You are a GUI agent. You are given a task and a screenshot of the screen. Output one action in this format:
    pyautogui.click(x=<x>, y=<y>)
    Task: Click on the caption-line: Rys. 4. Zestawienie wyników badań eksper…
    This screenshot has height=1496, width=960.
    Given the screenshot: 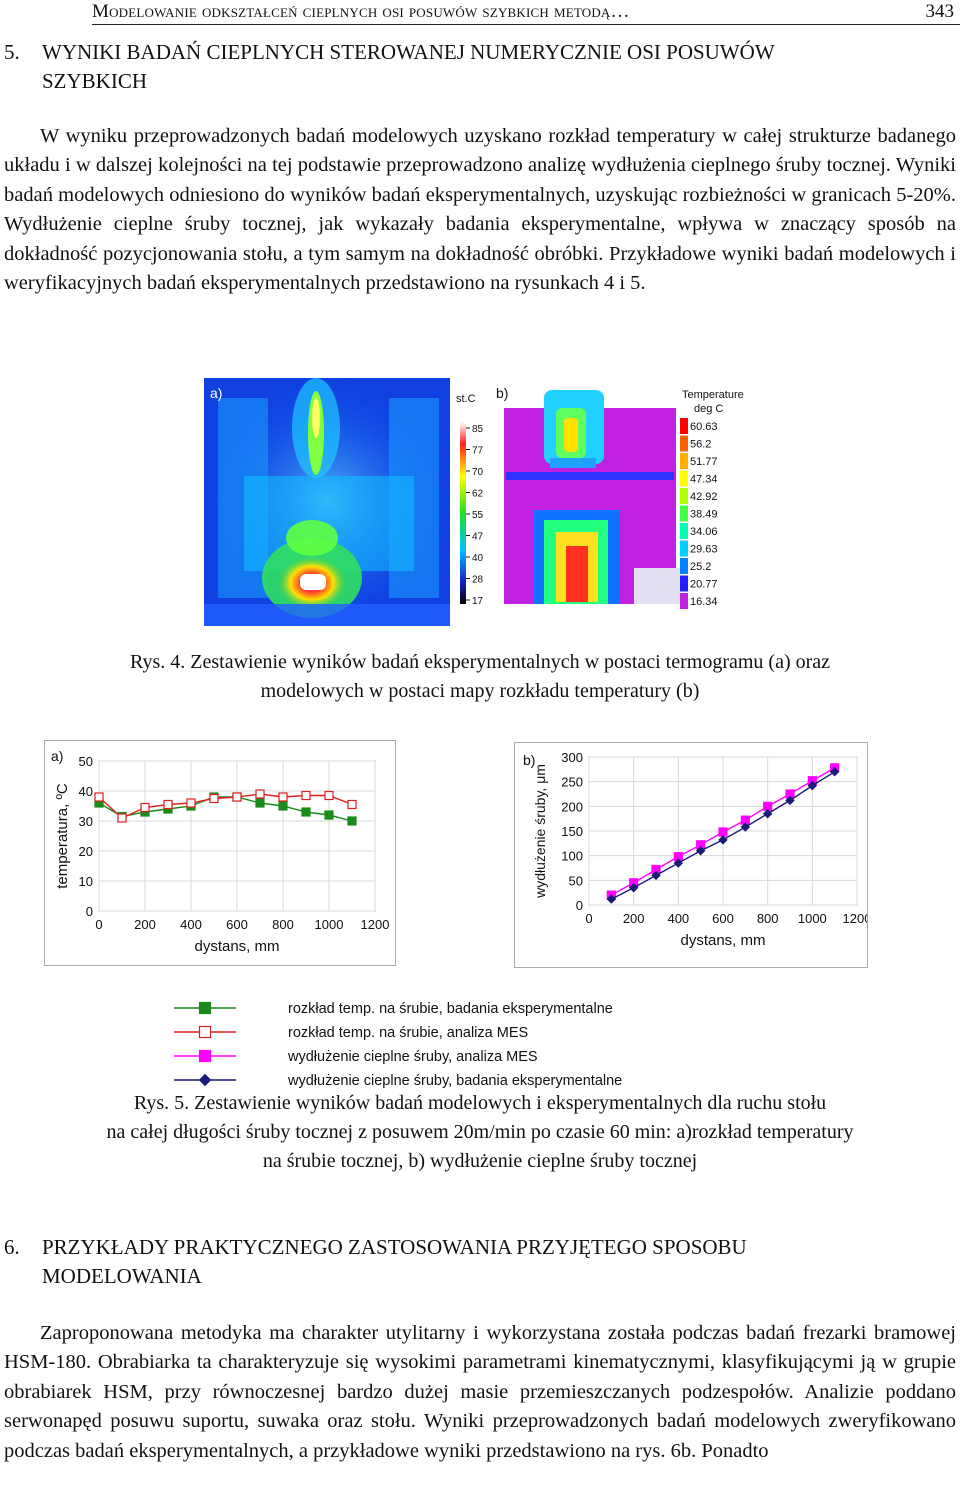 What is the action you would take?
    pyautogui.click(x=480, y=662)
    